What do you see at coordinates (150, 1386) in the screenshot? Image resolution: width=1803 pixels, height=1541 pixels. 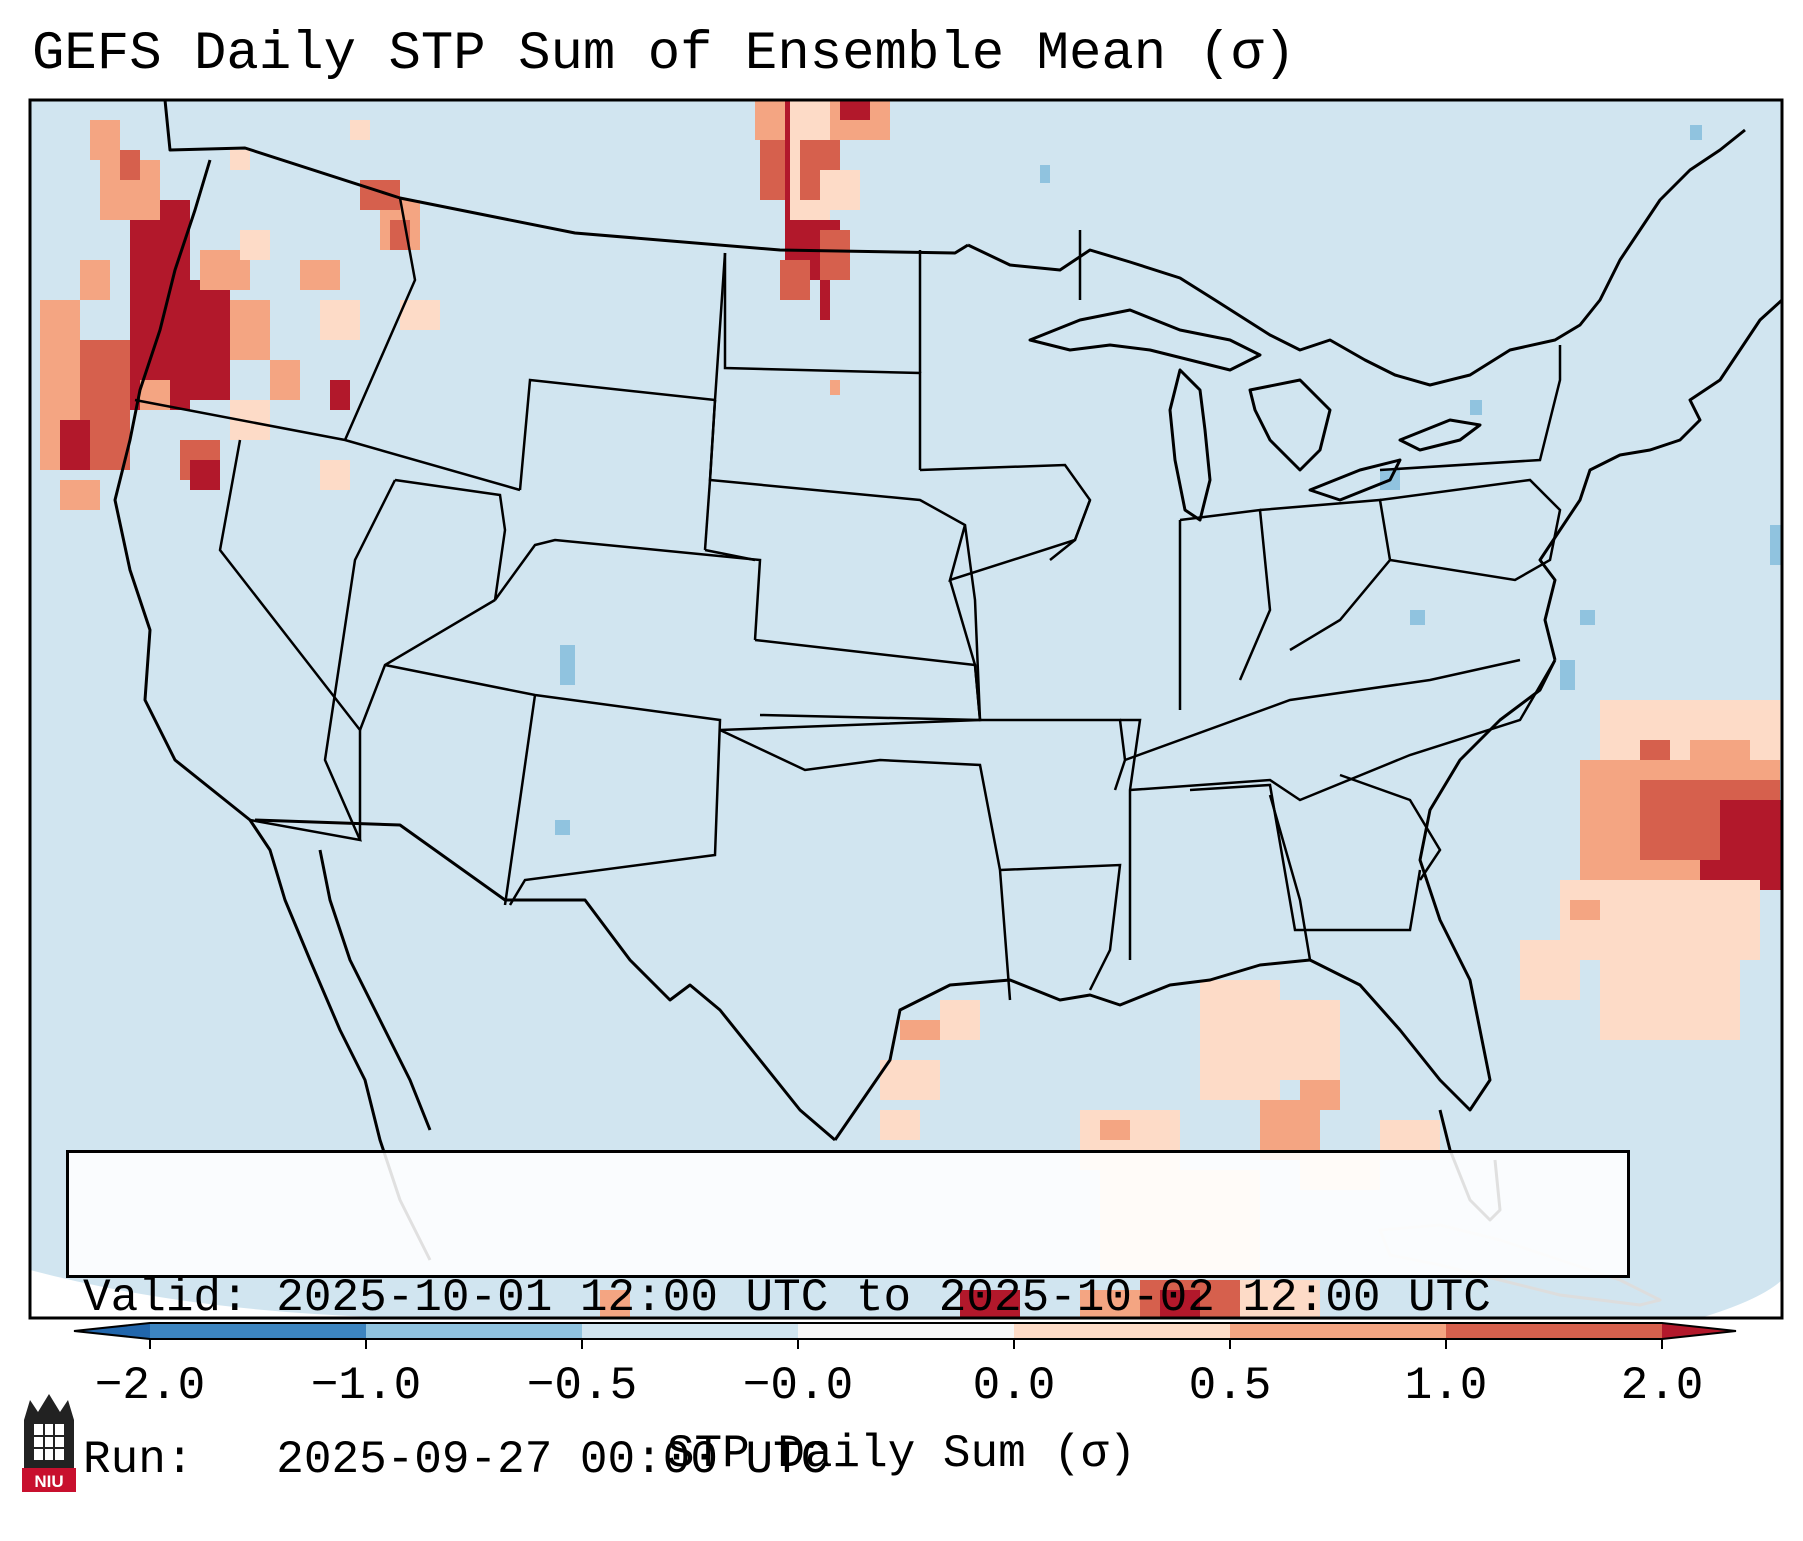 I see `colorbar-tick-0: −2.0` at bounding box center [150, 1386].